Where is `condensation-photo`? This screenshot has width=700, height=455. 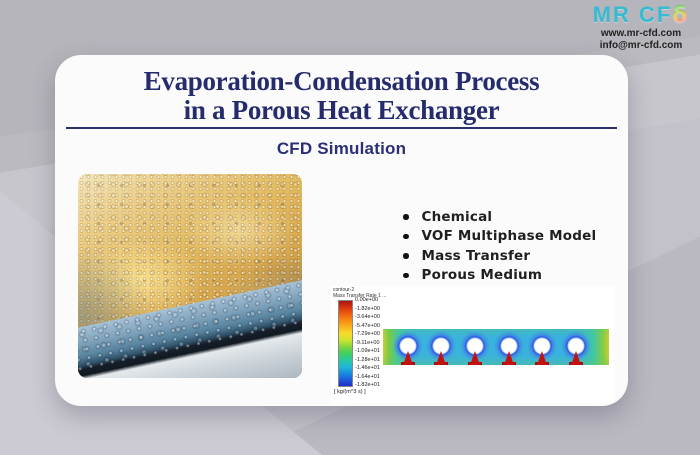
condensation-photo is located at coordinates (190, 276).